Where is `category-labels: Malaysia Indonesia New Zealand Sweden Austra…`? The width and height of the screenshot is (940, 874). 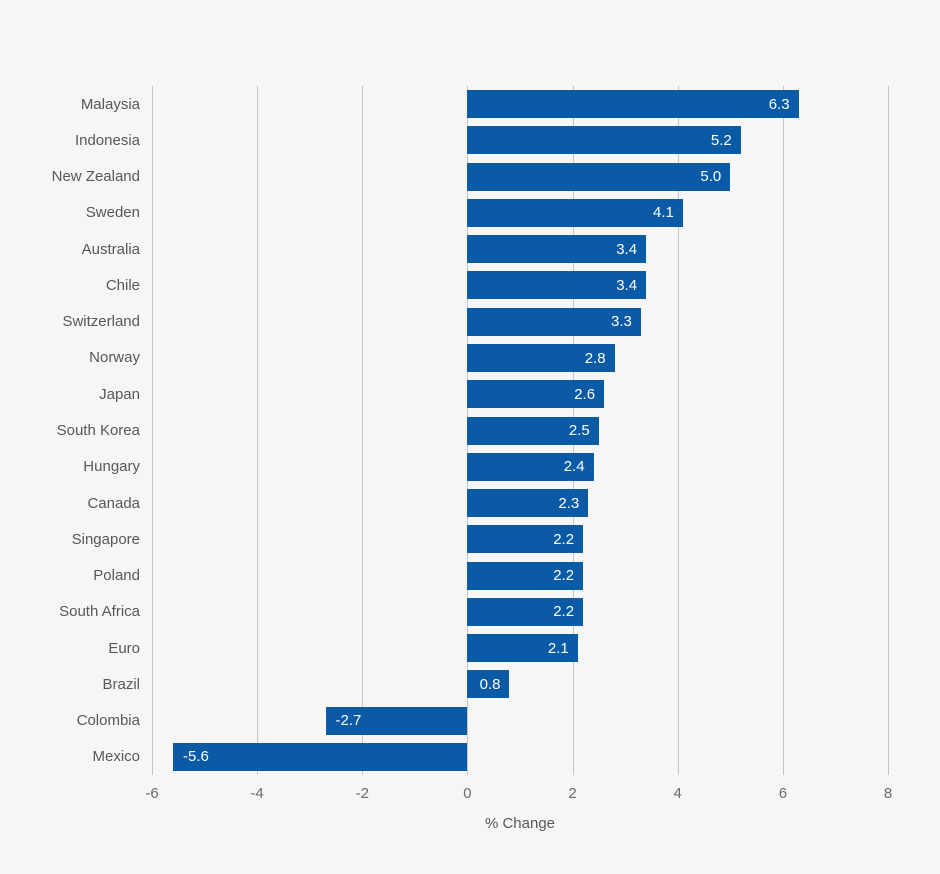 category-labels: Malaysia Indonesia New Zealand Sweden Austra… is located at coordinates (70, 430).